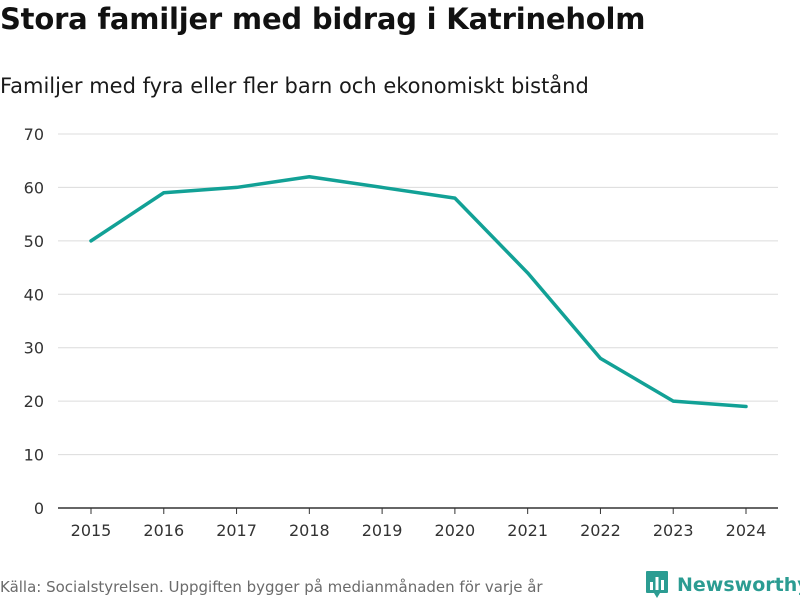 Image resolution: width=800 pixels, height=600 pixels. What do you see at coordinates (34, 134) in the screenshot?
I see `y-tick-label: 70` at bounding box center [34, 134].